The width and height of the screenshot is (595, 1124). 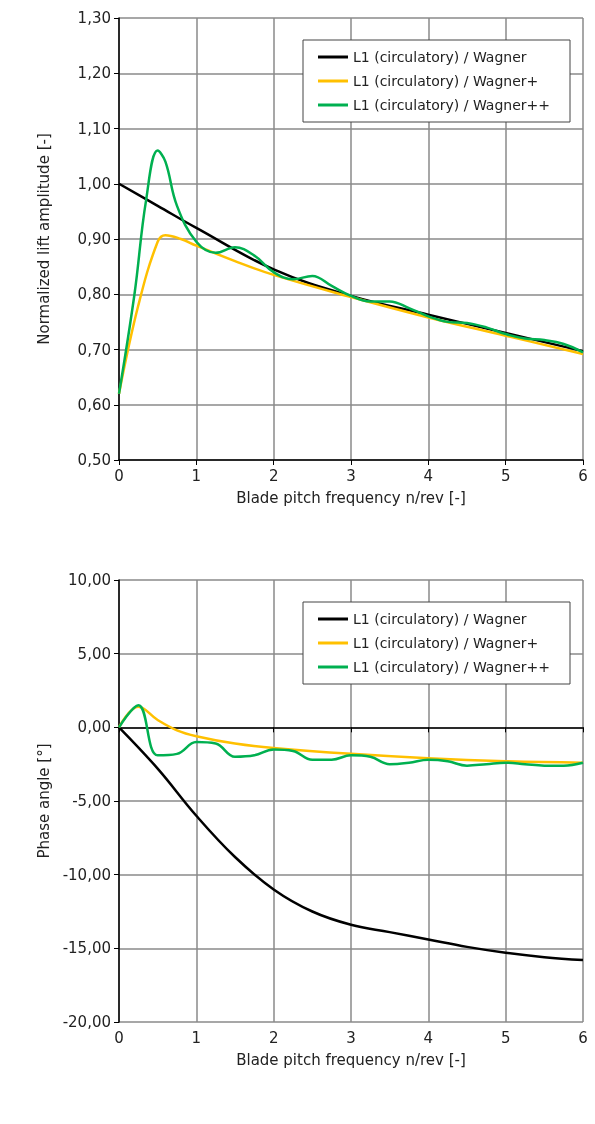 What do you see at coordinates (94, 239) in the screenshot?
I see `y-tick-label: 0,90` at bounding box center [94, 239].